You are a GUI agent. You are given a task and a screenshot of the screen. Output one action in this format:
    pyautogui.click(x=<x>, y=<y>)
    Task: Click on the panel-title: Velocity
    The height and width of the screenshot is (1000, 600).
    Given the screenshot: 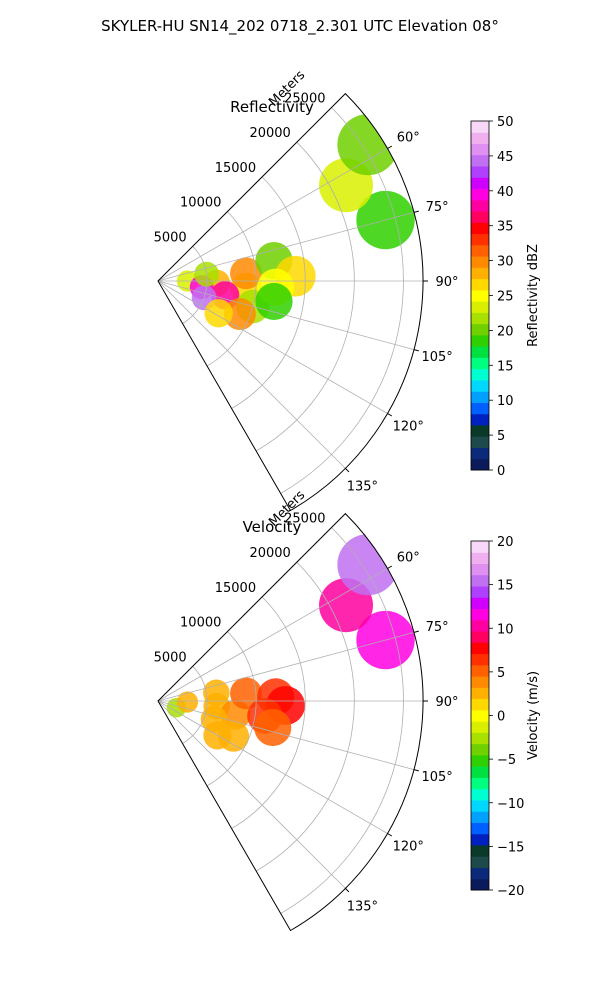 What is the action you would take?
    pyautogui.click(x=272, y=527)
    